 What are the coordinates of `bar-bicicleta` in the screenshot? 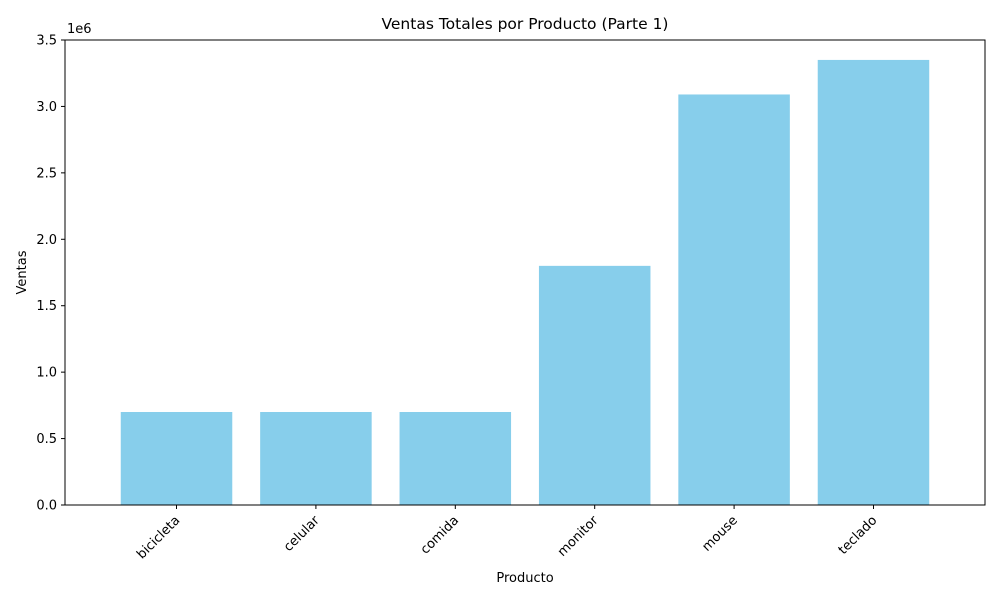 It's located at (176, 458).